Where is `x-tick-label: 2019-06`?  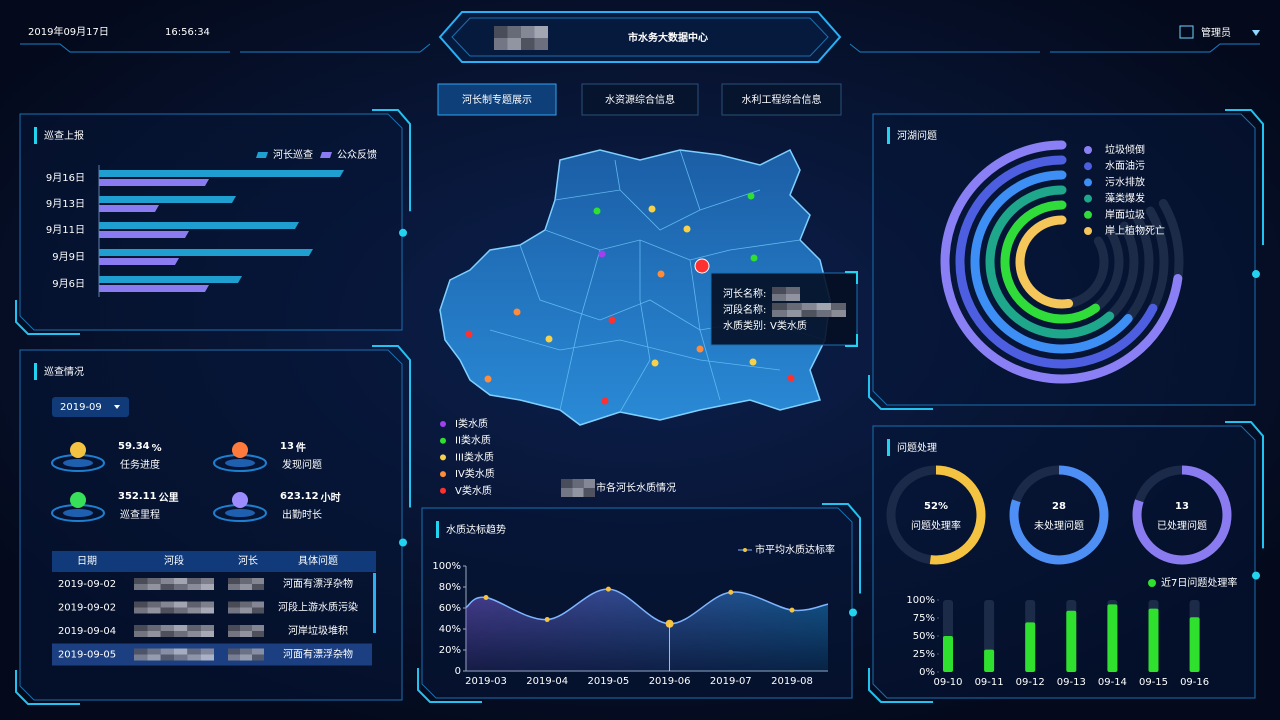
x-tick-label: 2019-06 is located at coordinates (670, 681).